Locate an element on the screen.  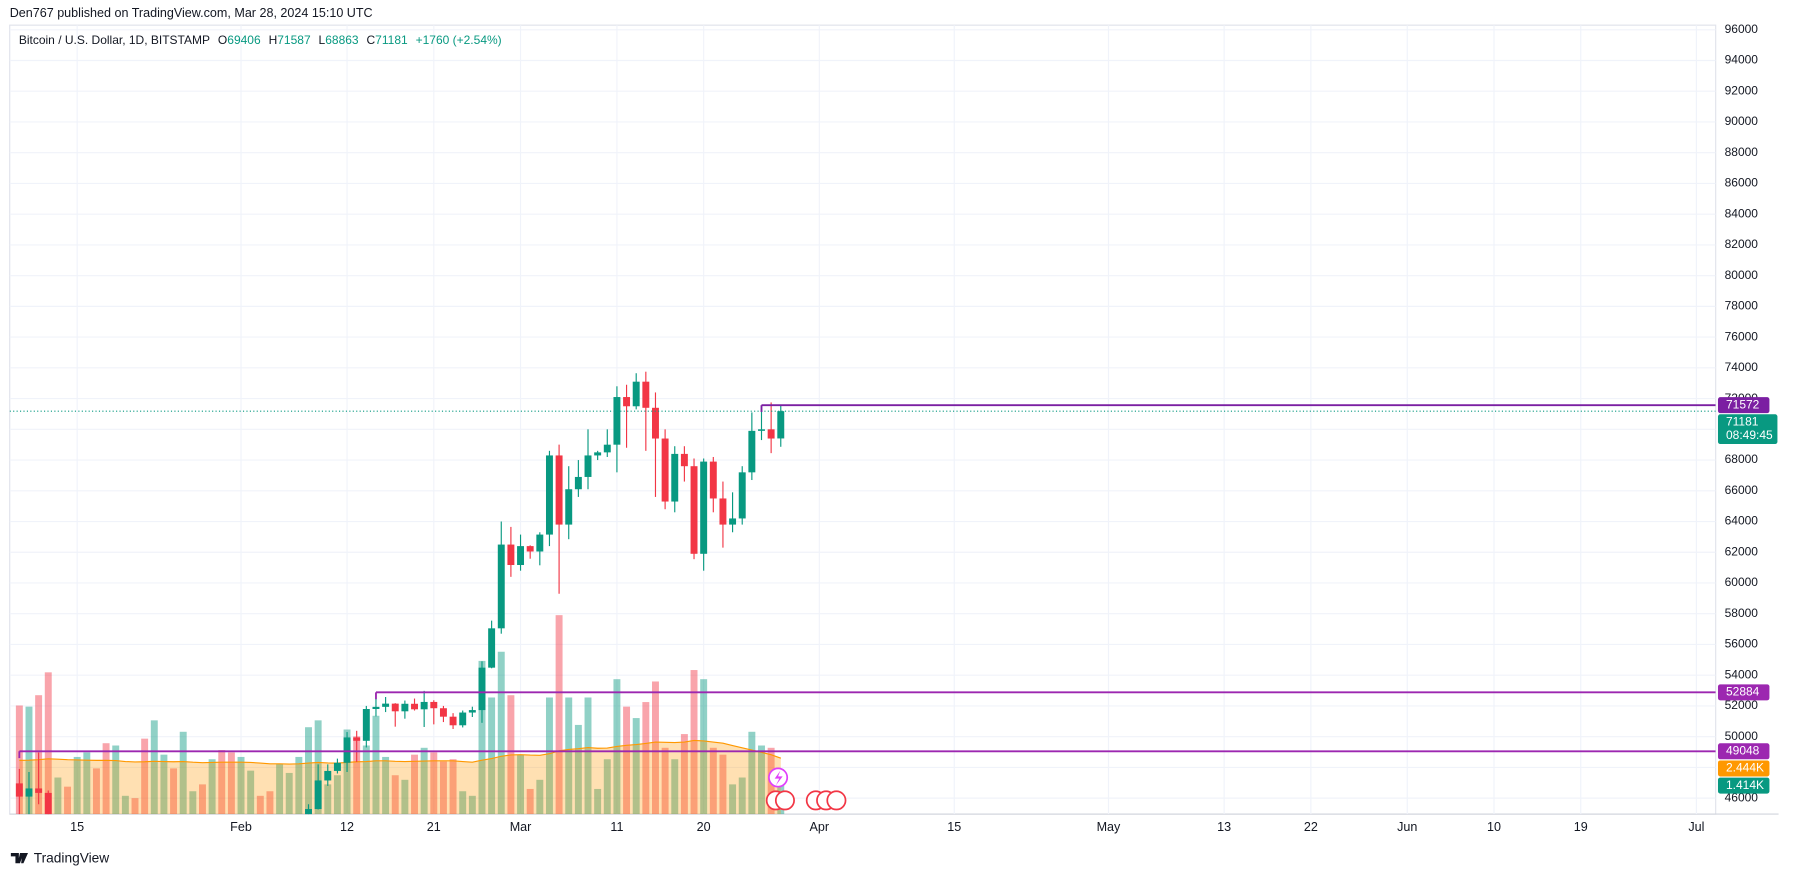
y-tick-label: 84000 is located at coordinates (1742, 213).